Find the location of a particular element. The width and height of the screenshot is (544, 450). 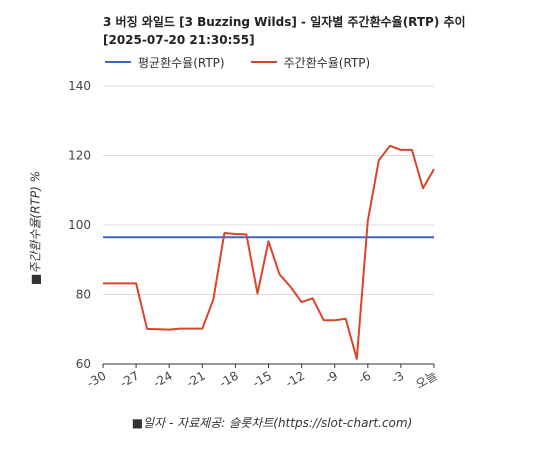

x-tick-label--18: -18 is located at coordinates (229, 379).